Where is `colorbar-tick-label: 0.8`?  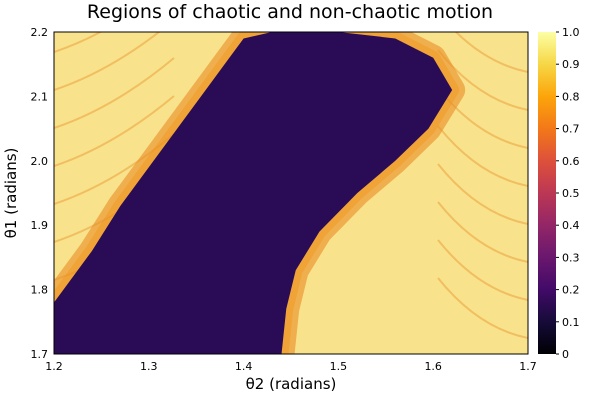 colorbar-tick-label: 0.8 is located at coordinates (571, 96).